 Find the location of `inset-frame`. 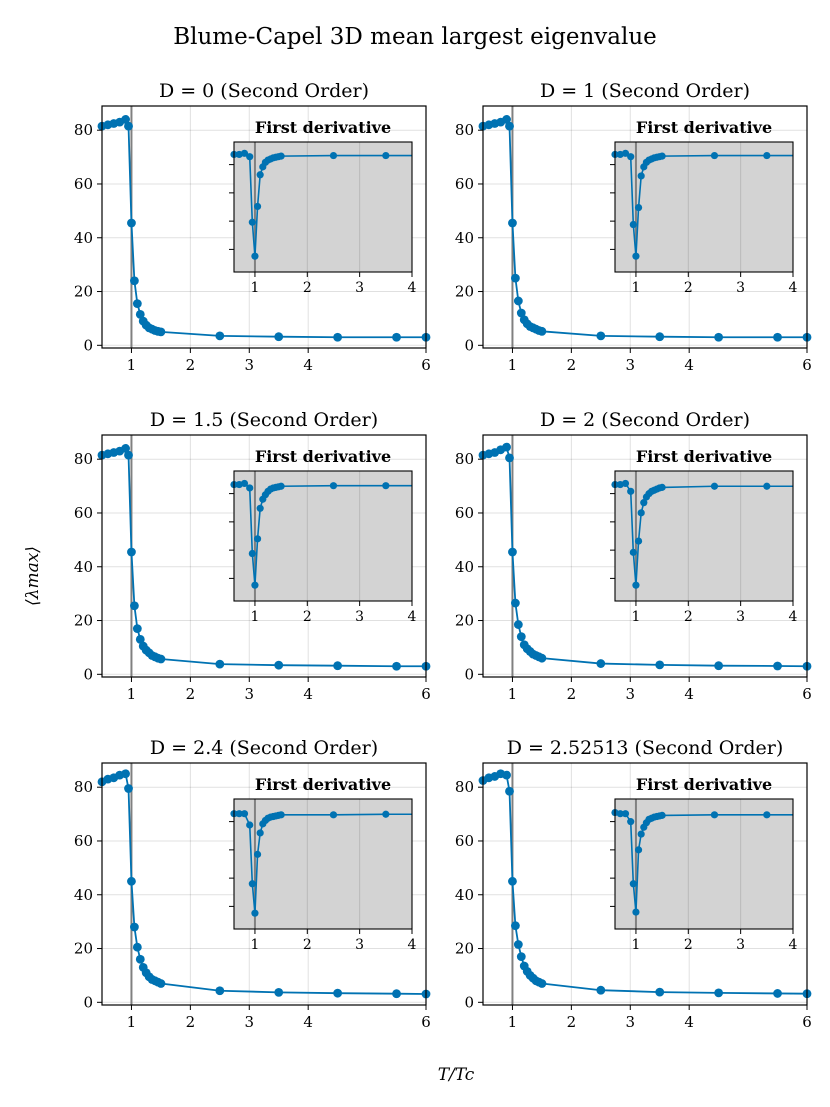

inset-frame is located at coordinates (323, 536).